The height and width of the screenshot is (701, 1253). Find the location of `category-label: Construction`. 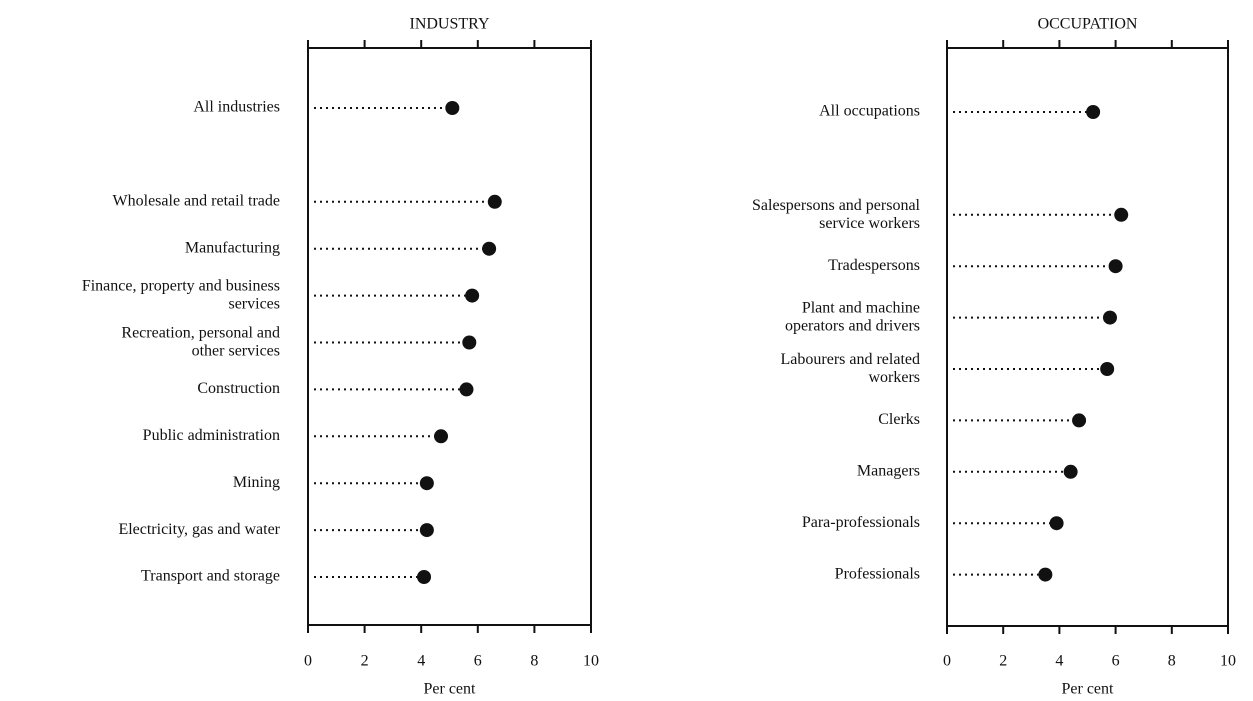

category-label: Construction is located at coordinates (238, 388).